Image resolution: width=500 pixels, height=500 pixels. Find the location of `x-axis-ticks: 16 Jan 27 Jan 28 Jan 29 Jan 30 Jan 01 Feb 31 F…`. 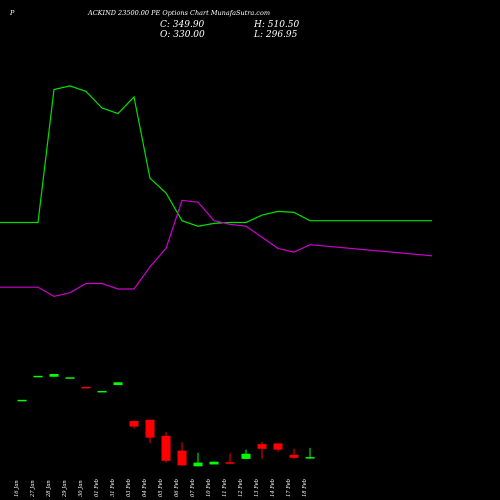

x-axis-ticks: 16 Jan 27 Jan 28 Jan 29 Jan 30 Jan 01 Feb 31 F… is located at coordinates (161, 488).